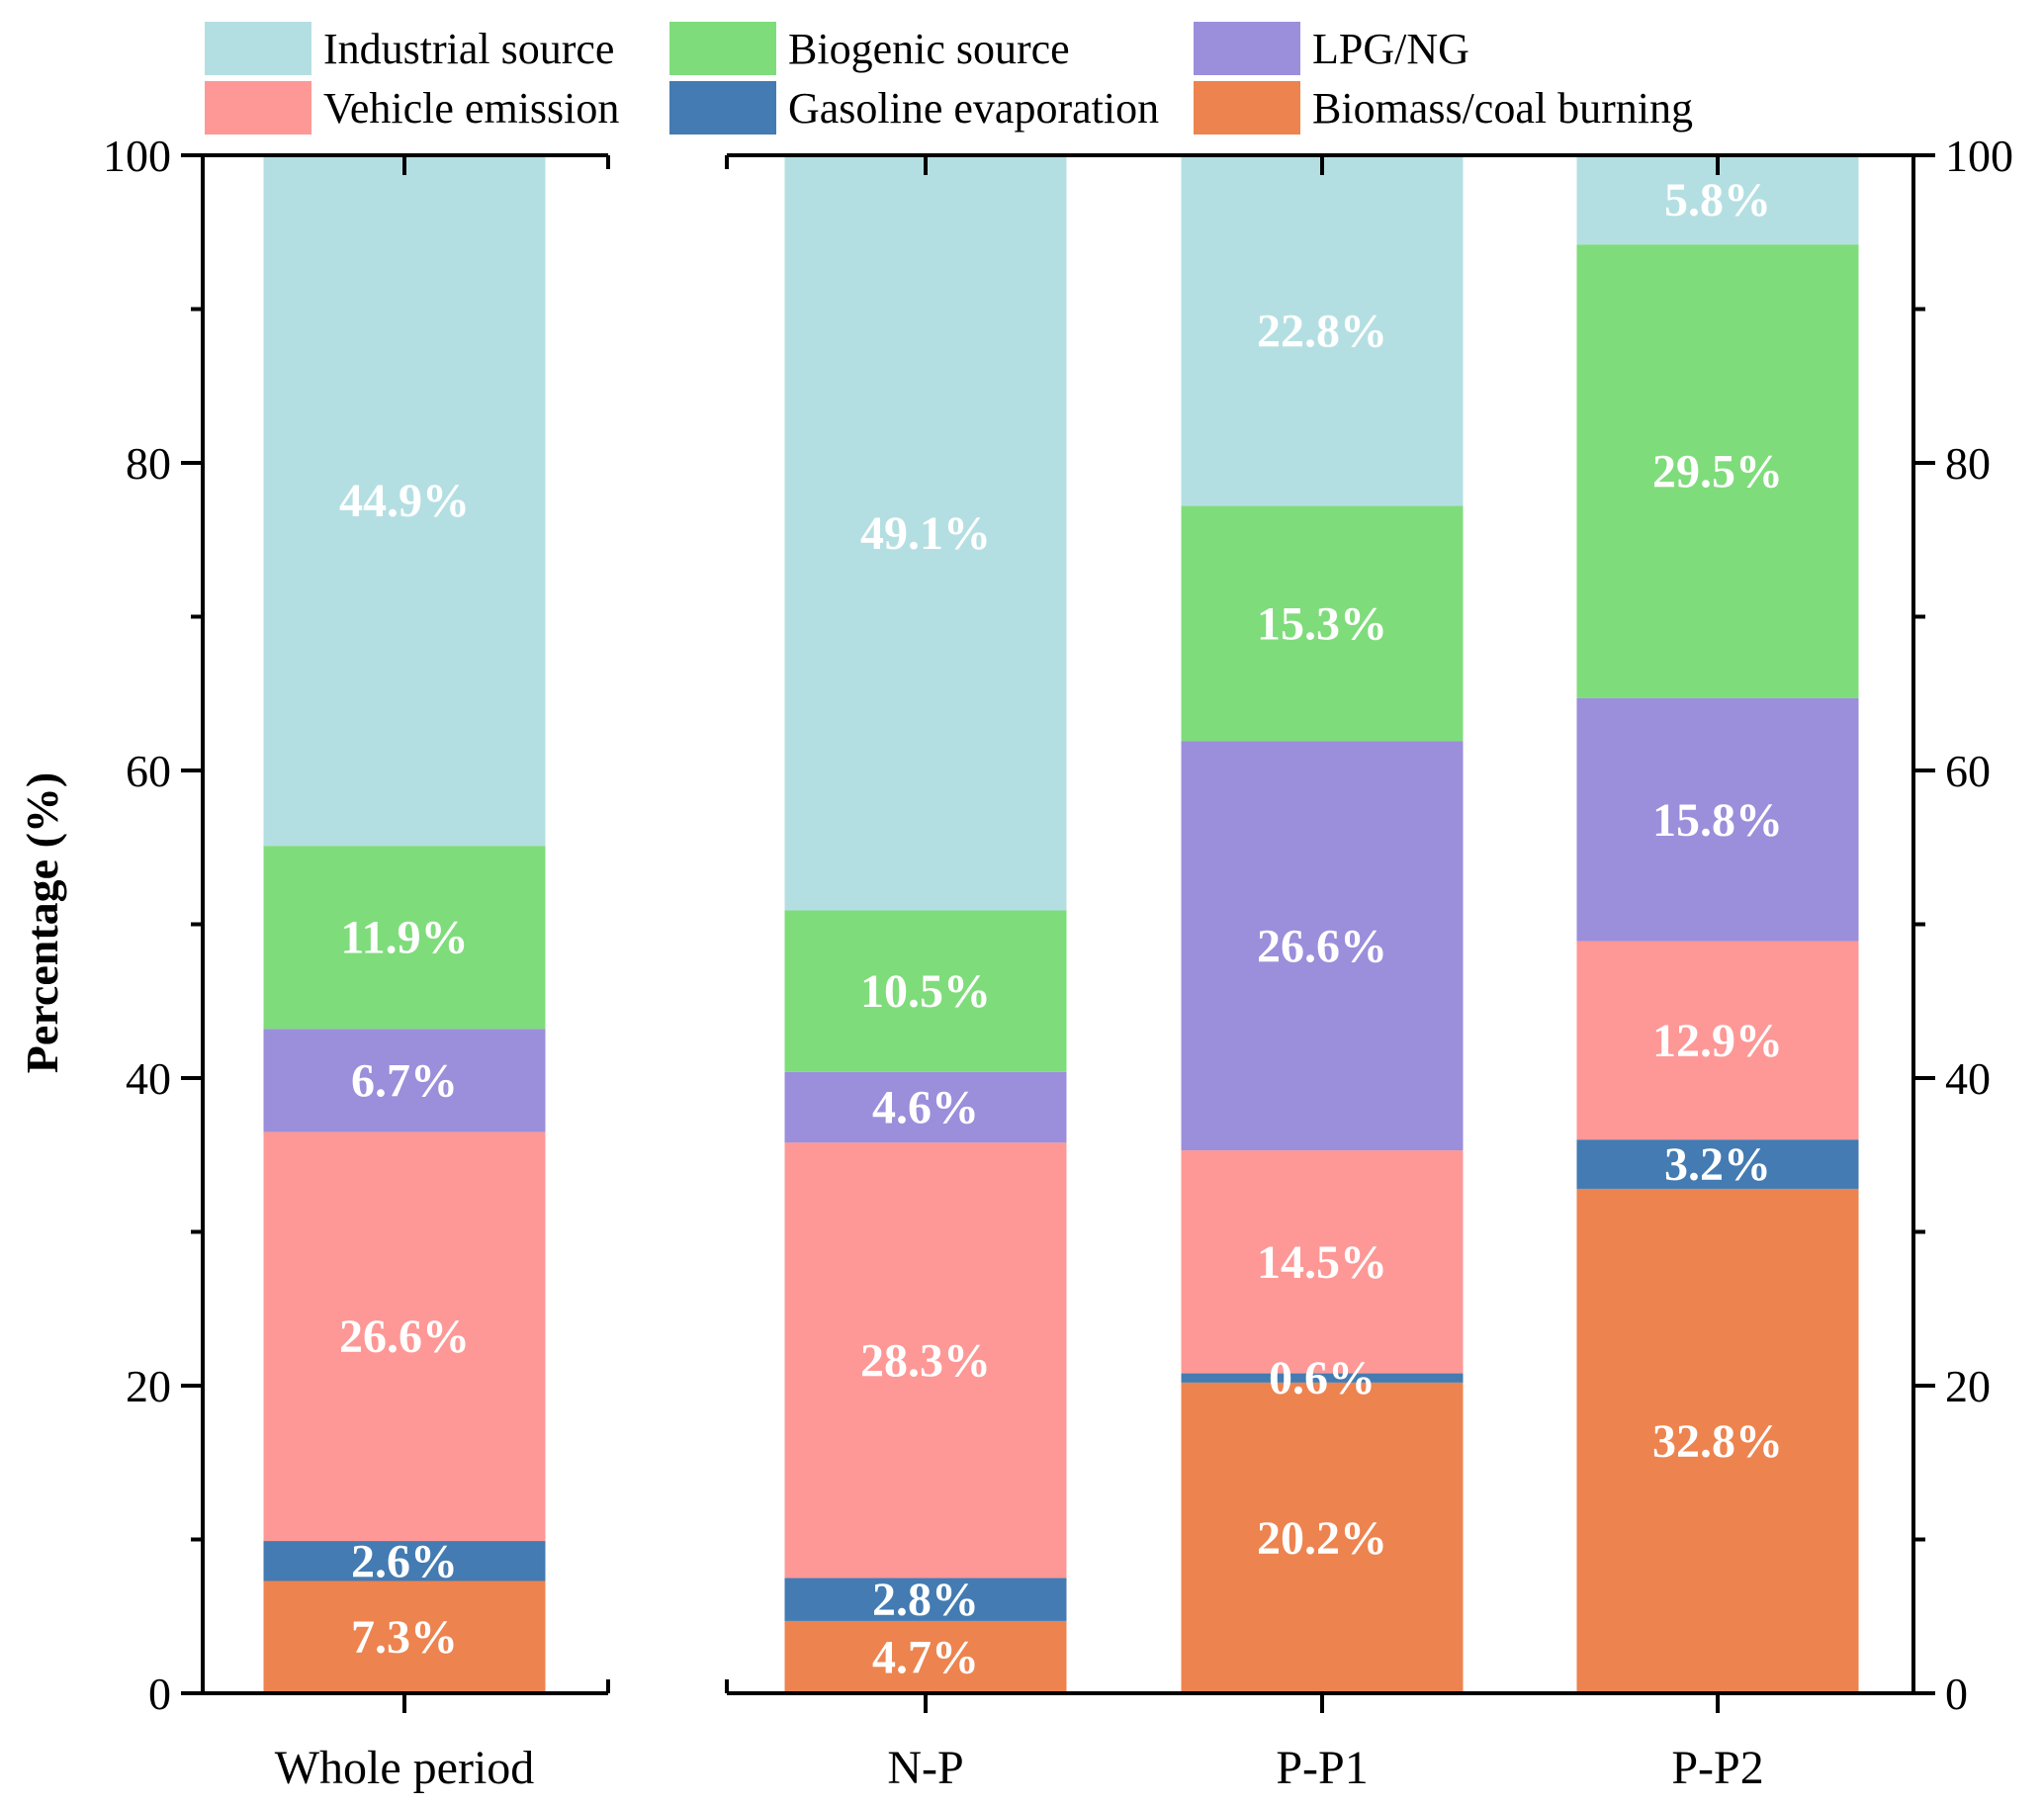 Image resolution: width=2044 pixels, height=1807 pixels. What do you see at coordinates (42, 923) in the screenshot?
I see `y-axis-label: Percentage (%)` at bounding box center [42, 923].